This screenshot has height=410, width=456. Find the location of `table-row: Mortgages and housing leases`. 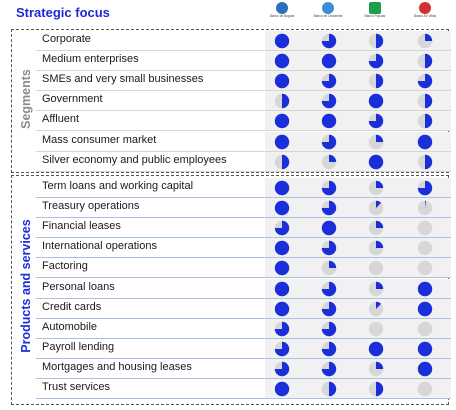

table-row: Mortgages and housing leases is located at coordinates (243, 368).